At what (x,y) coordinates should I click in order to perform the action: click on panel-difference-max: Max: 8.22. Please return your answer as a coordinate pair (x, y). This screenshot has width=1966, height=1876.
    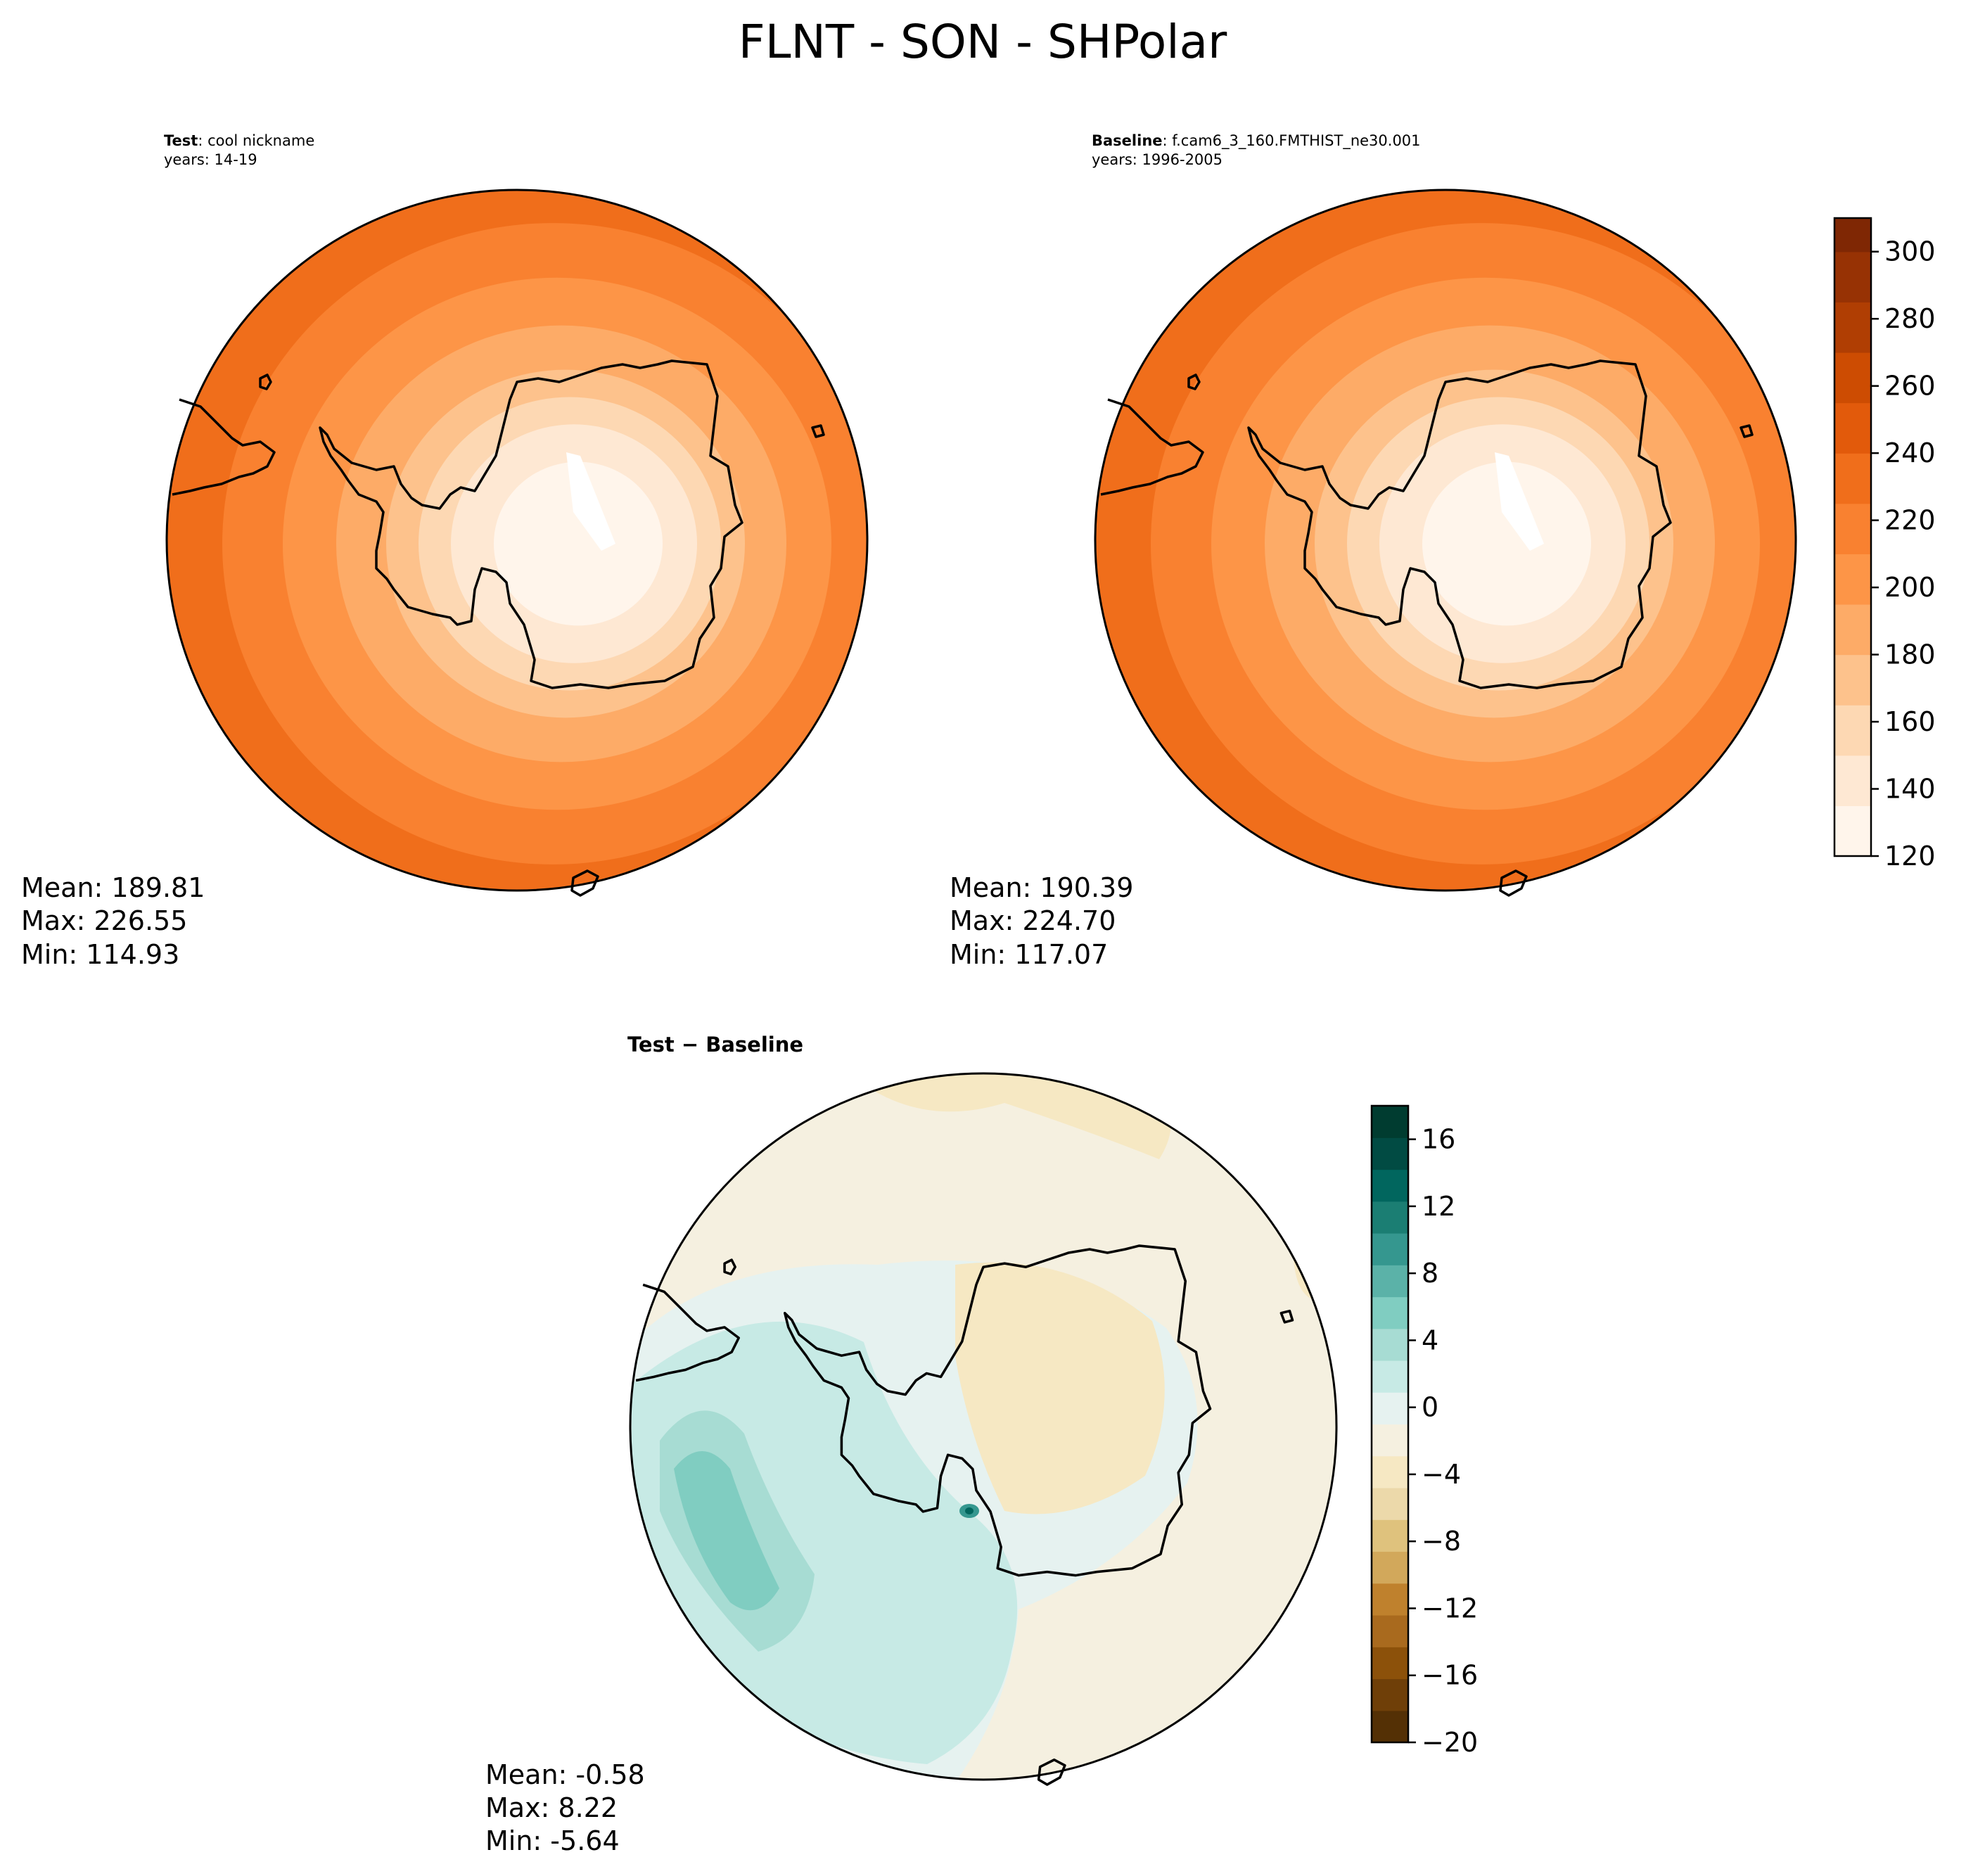
    Looking at the image, I should click on (551, 1808).